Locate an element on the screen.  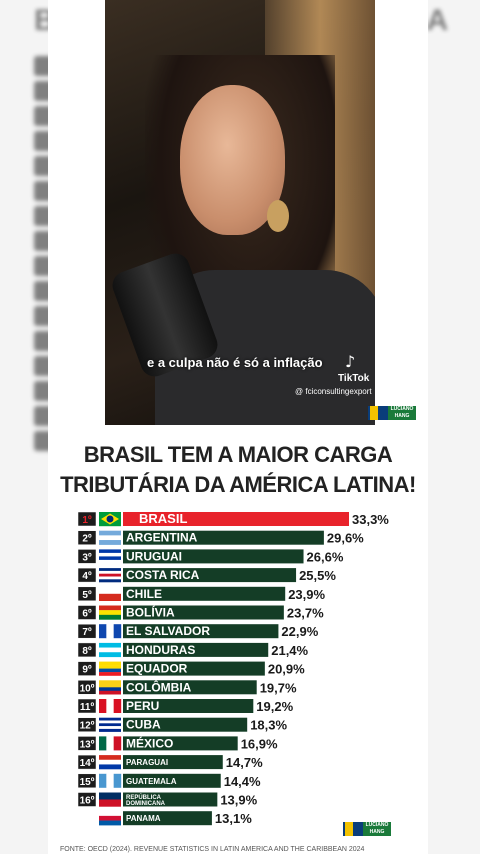
category-label: REPÚBLICA is located at coordinates (144, 797).